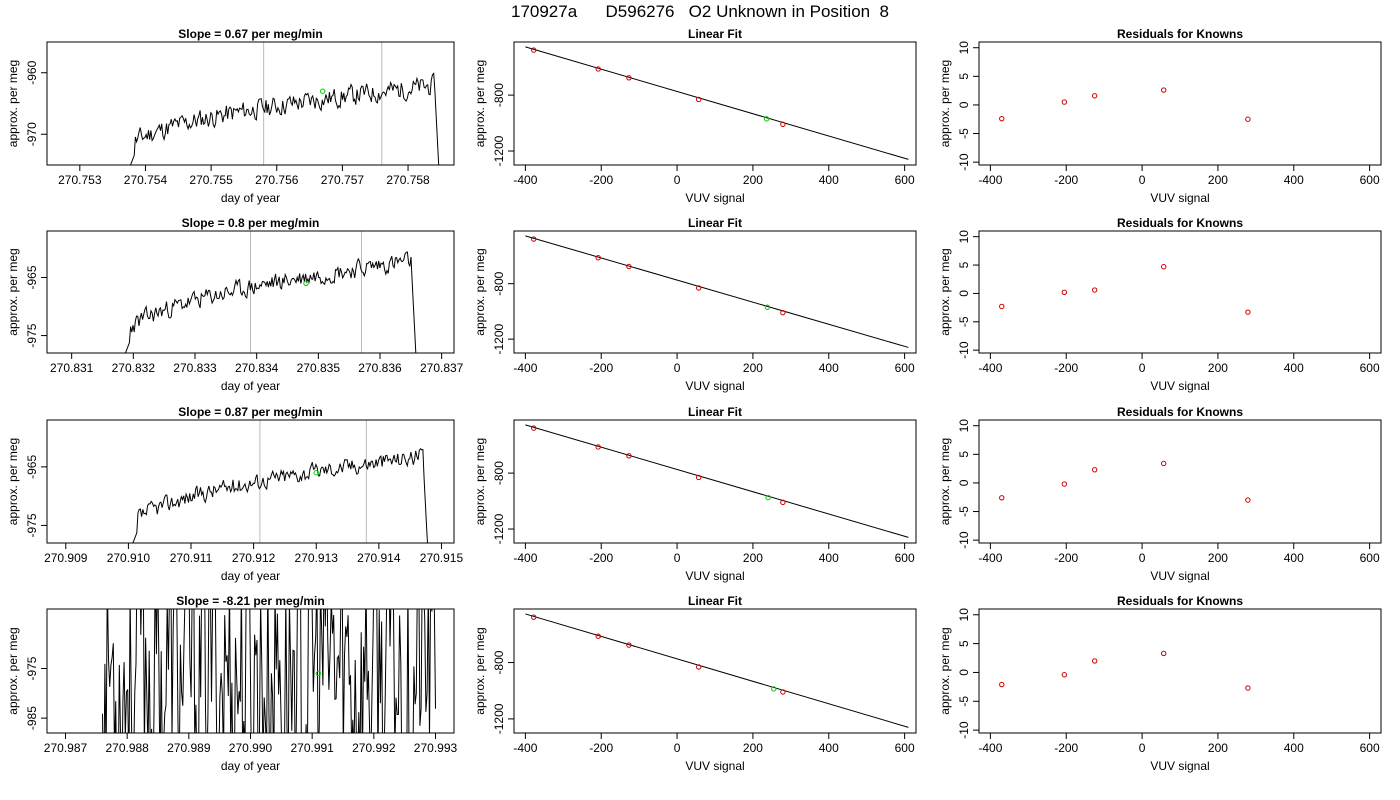  What do you see at coordinates (254, 558) in the screenshot?
I see `x-tick-label: 270.912` at bounding box center [254, 558].